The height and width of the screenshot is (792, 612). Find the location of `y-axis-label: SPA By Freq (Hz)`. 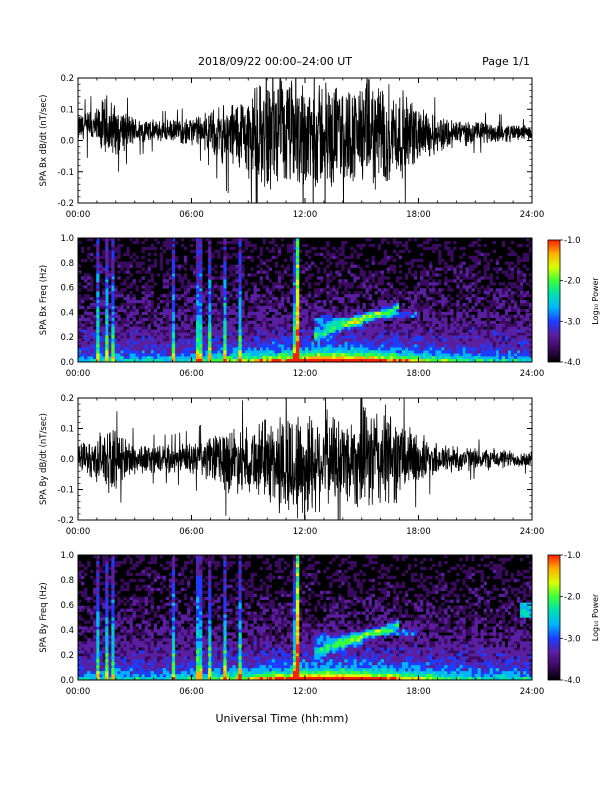

y-axis-label: SPA By Freq (Hz) is located at coordinates (44, 617).